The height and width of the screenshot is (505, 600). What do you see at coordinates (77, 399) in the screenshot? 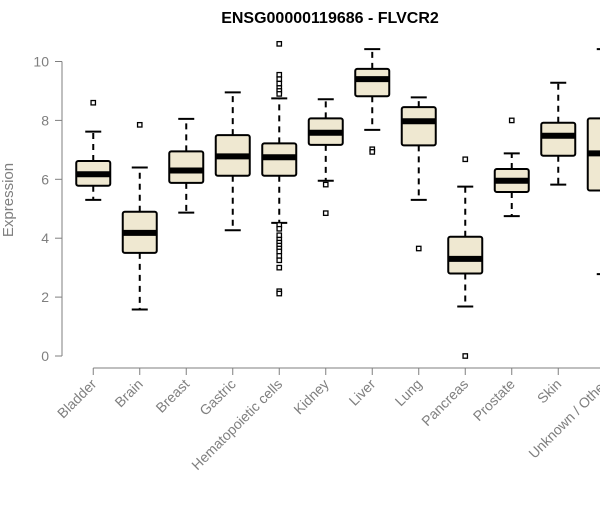
I see `x-tick-label: Bladder` at bounding box center [77, 399].